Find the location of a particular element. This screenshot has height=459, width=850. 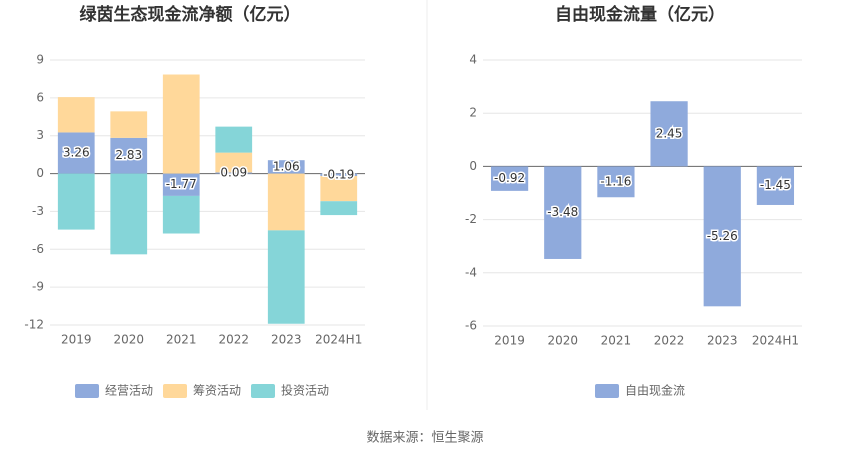

value-label: 0.09 is located at coordinates (233, 173).